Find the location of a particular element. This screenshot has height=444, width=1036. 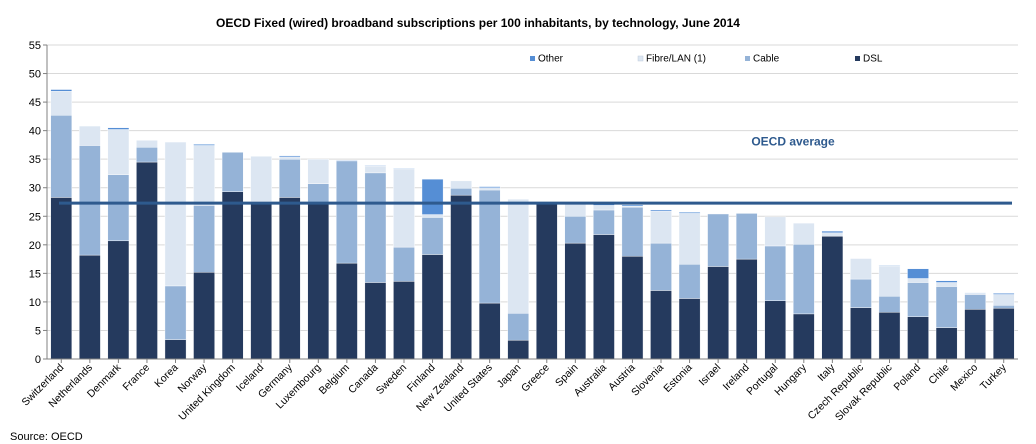

y-tick-label: 35 is located at coordinates (35, 160).